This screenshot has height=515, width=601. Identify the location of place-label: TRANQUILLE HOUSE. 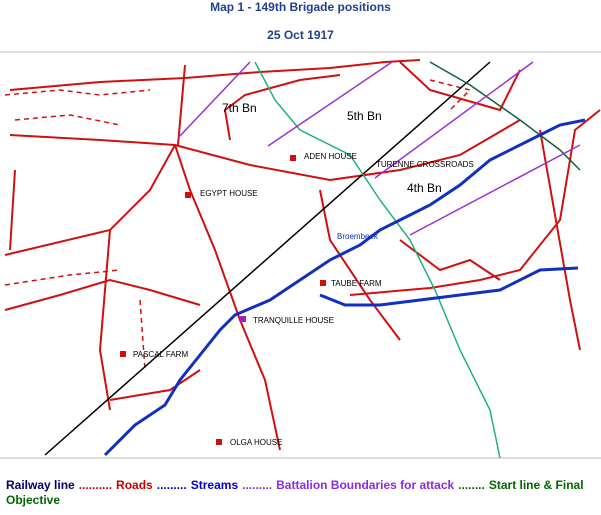
(293, 320).